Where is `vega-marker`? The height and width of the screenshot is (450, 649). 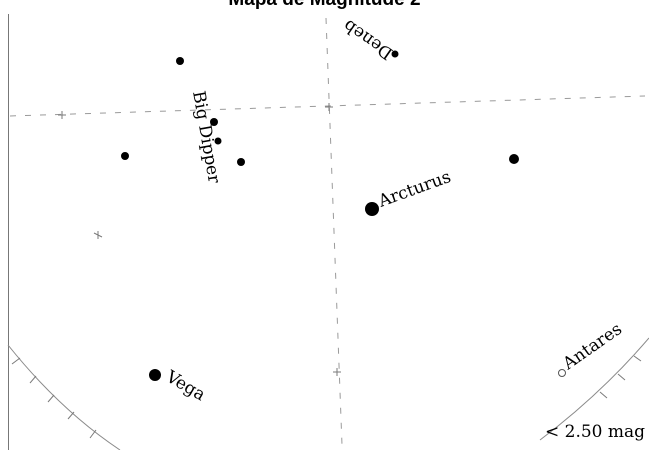
vega-marker is located at coordinates (155, 375).